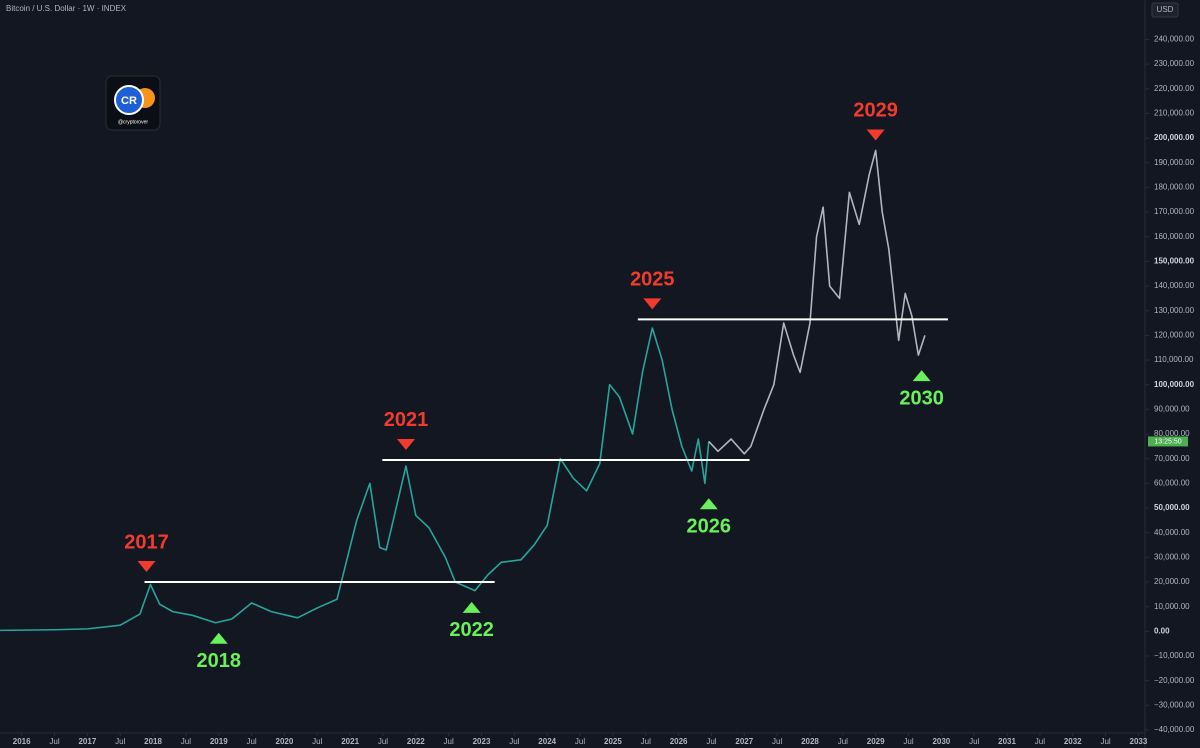 The height and width of the screenshot is (748, 1200). Describe the element at coordinates (810, 741) in the screenshot. I see `x-tick-label: 2028` at that location.